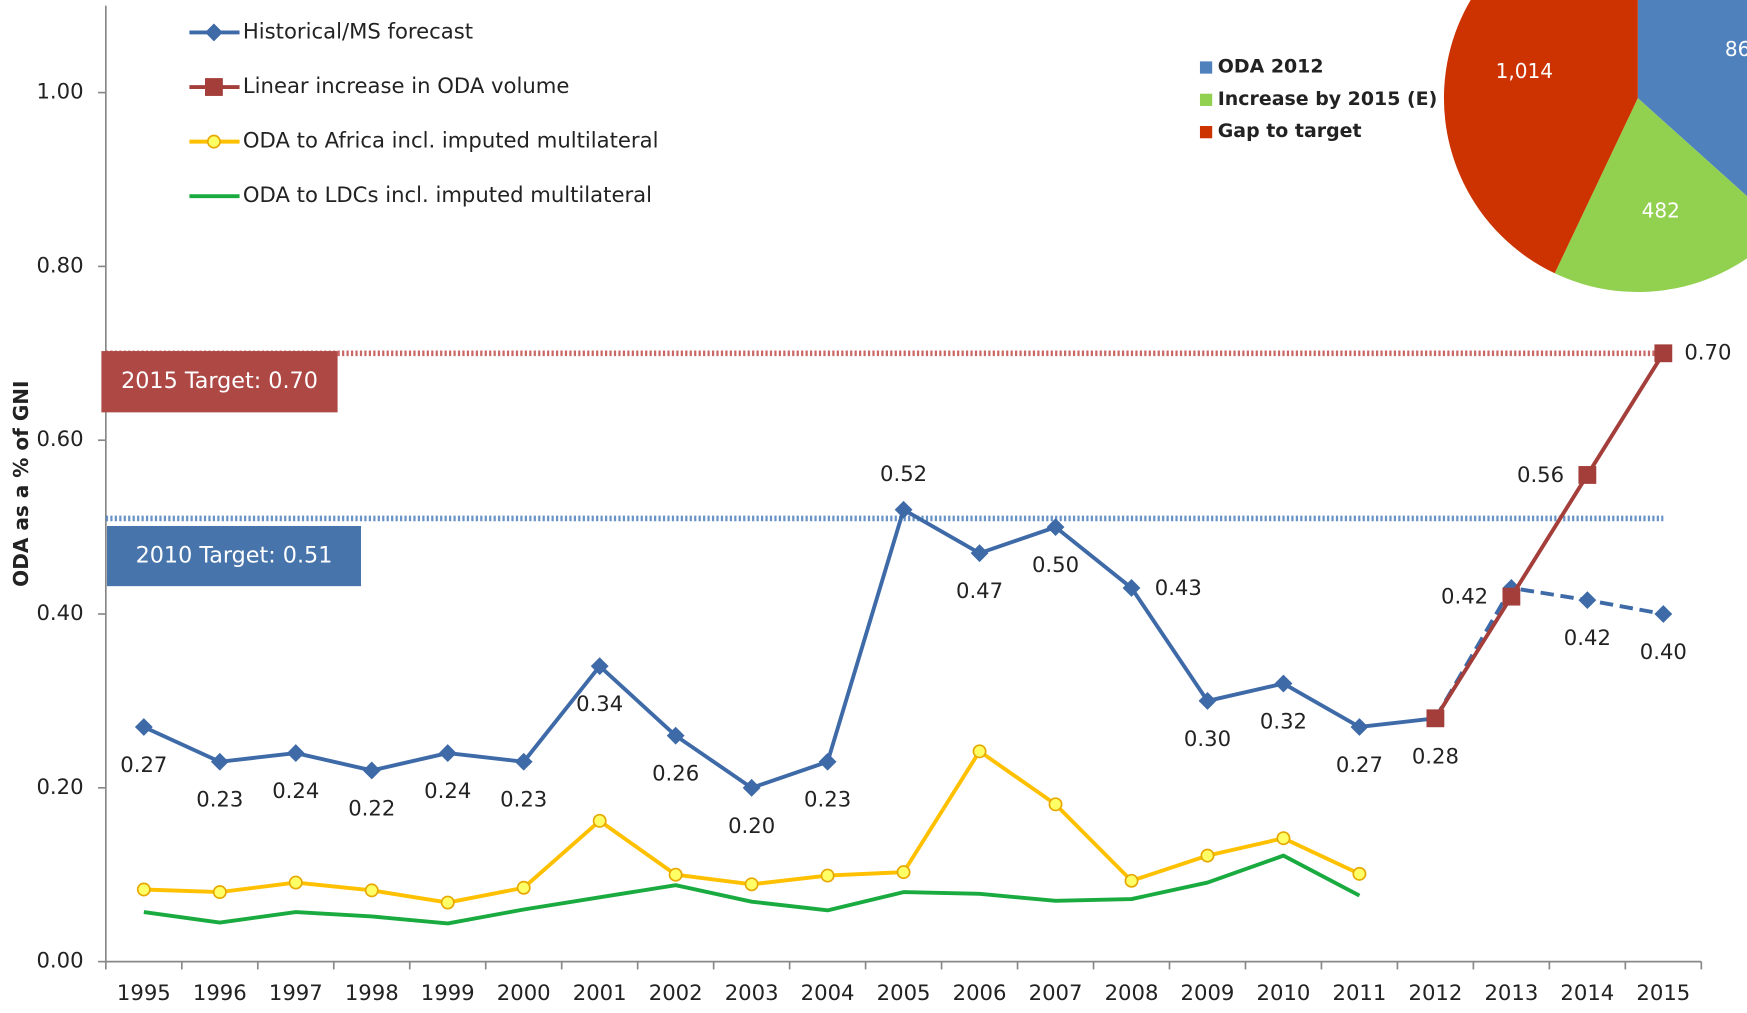 The width and height of the screenshot is (1747, 1013). Describe the element at coordinates (220, 992) in the screenshot. I see `x-tick-label: 1996` at that location.